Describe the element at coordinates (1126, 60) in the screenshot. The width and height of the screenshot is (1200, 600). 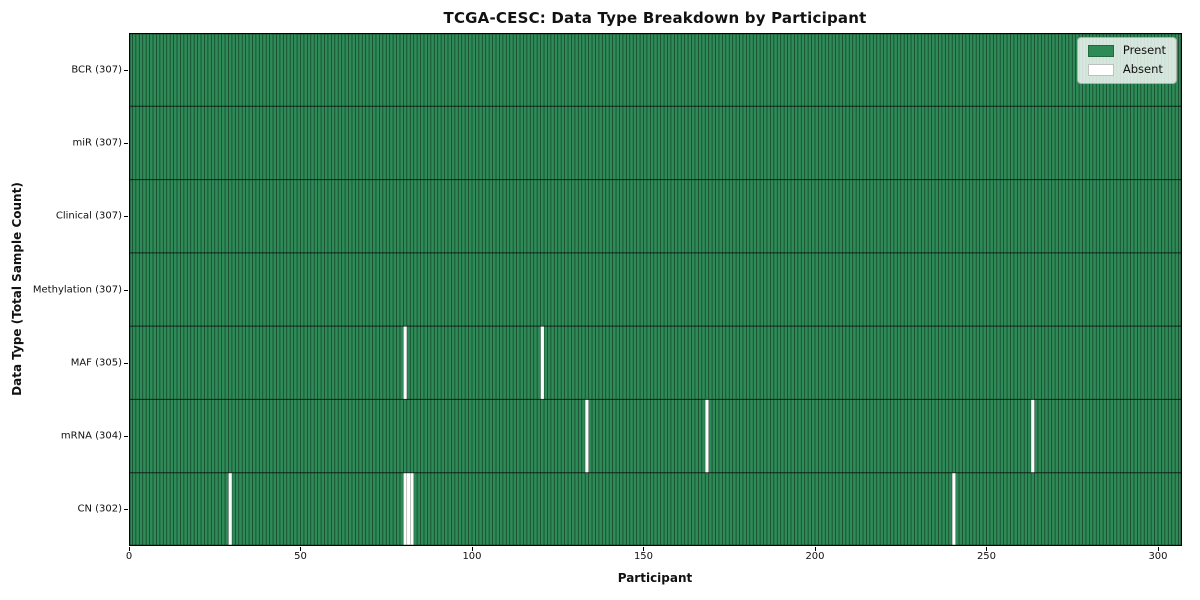
I see `legend: Present Absent` at that location.